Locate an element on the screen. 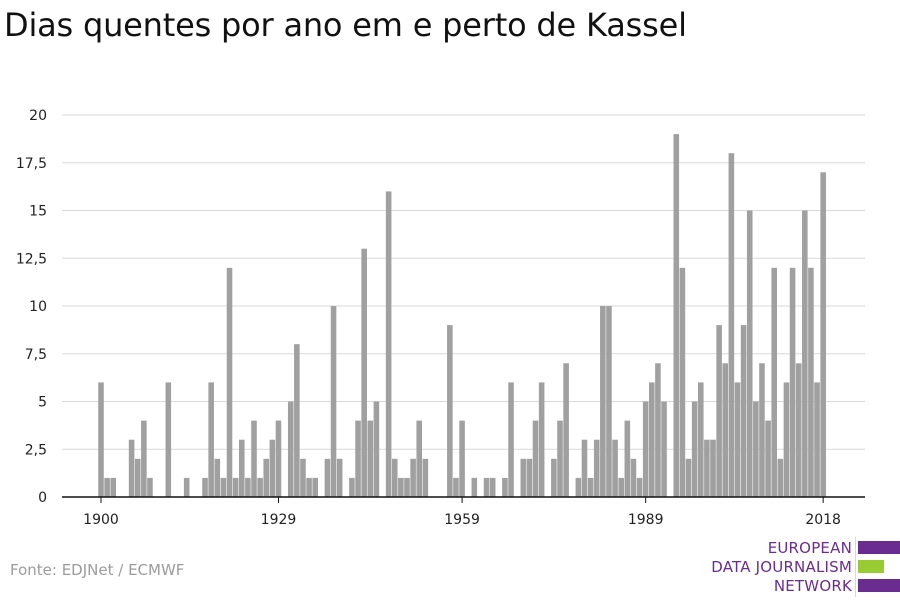 This screenshot has height=600, width=900. edjnet-logo: EUROPEAN DATA JOURNALISM NETWORK is located at coordinates (800, 567).